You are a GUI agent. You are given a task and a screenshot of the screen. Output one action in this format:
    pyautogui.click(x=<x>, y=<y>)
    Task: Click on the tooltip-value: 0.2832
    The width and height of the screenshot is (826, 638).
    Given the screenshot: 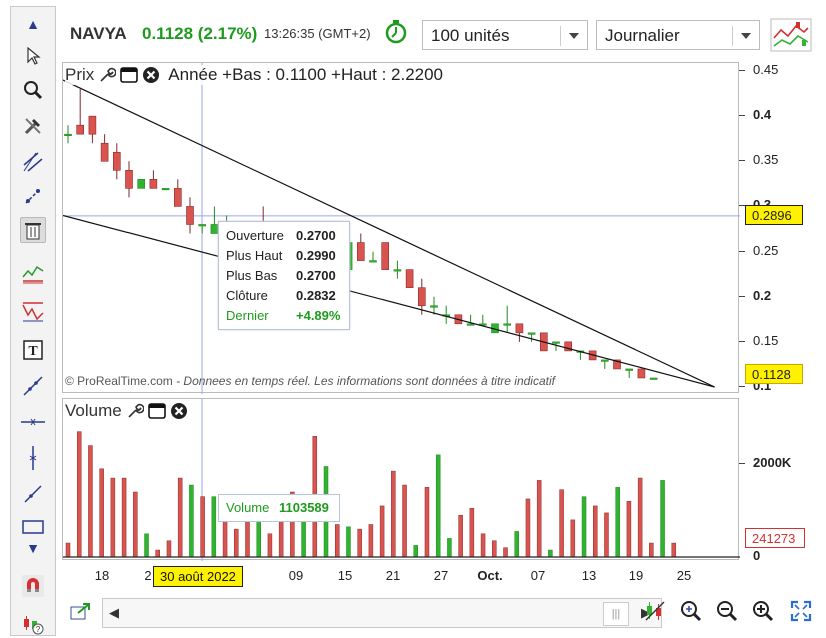 What is the action you would take?
    pyautogui.click(x=316, y=295)
    